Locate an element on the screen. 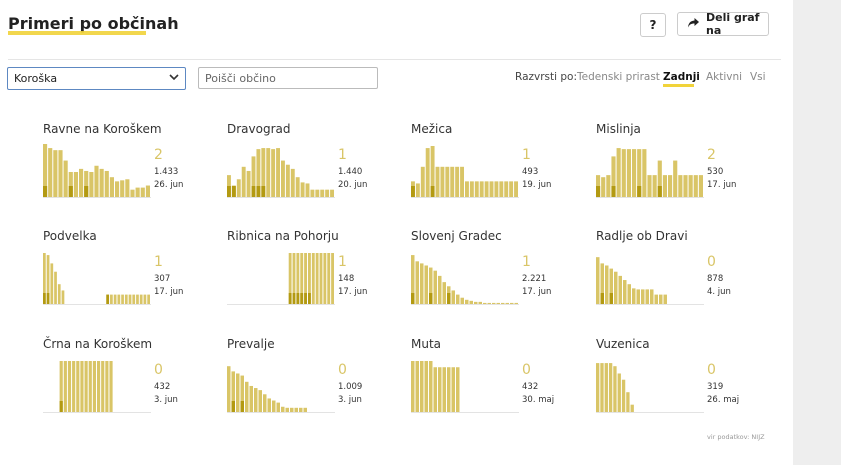 This screenshot has width=841, height=465. share-button: Deli graf na is located at coordinates (723, 24).